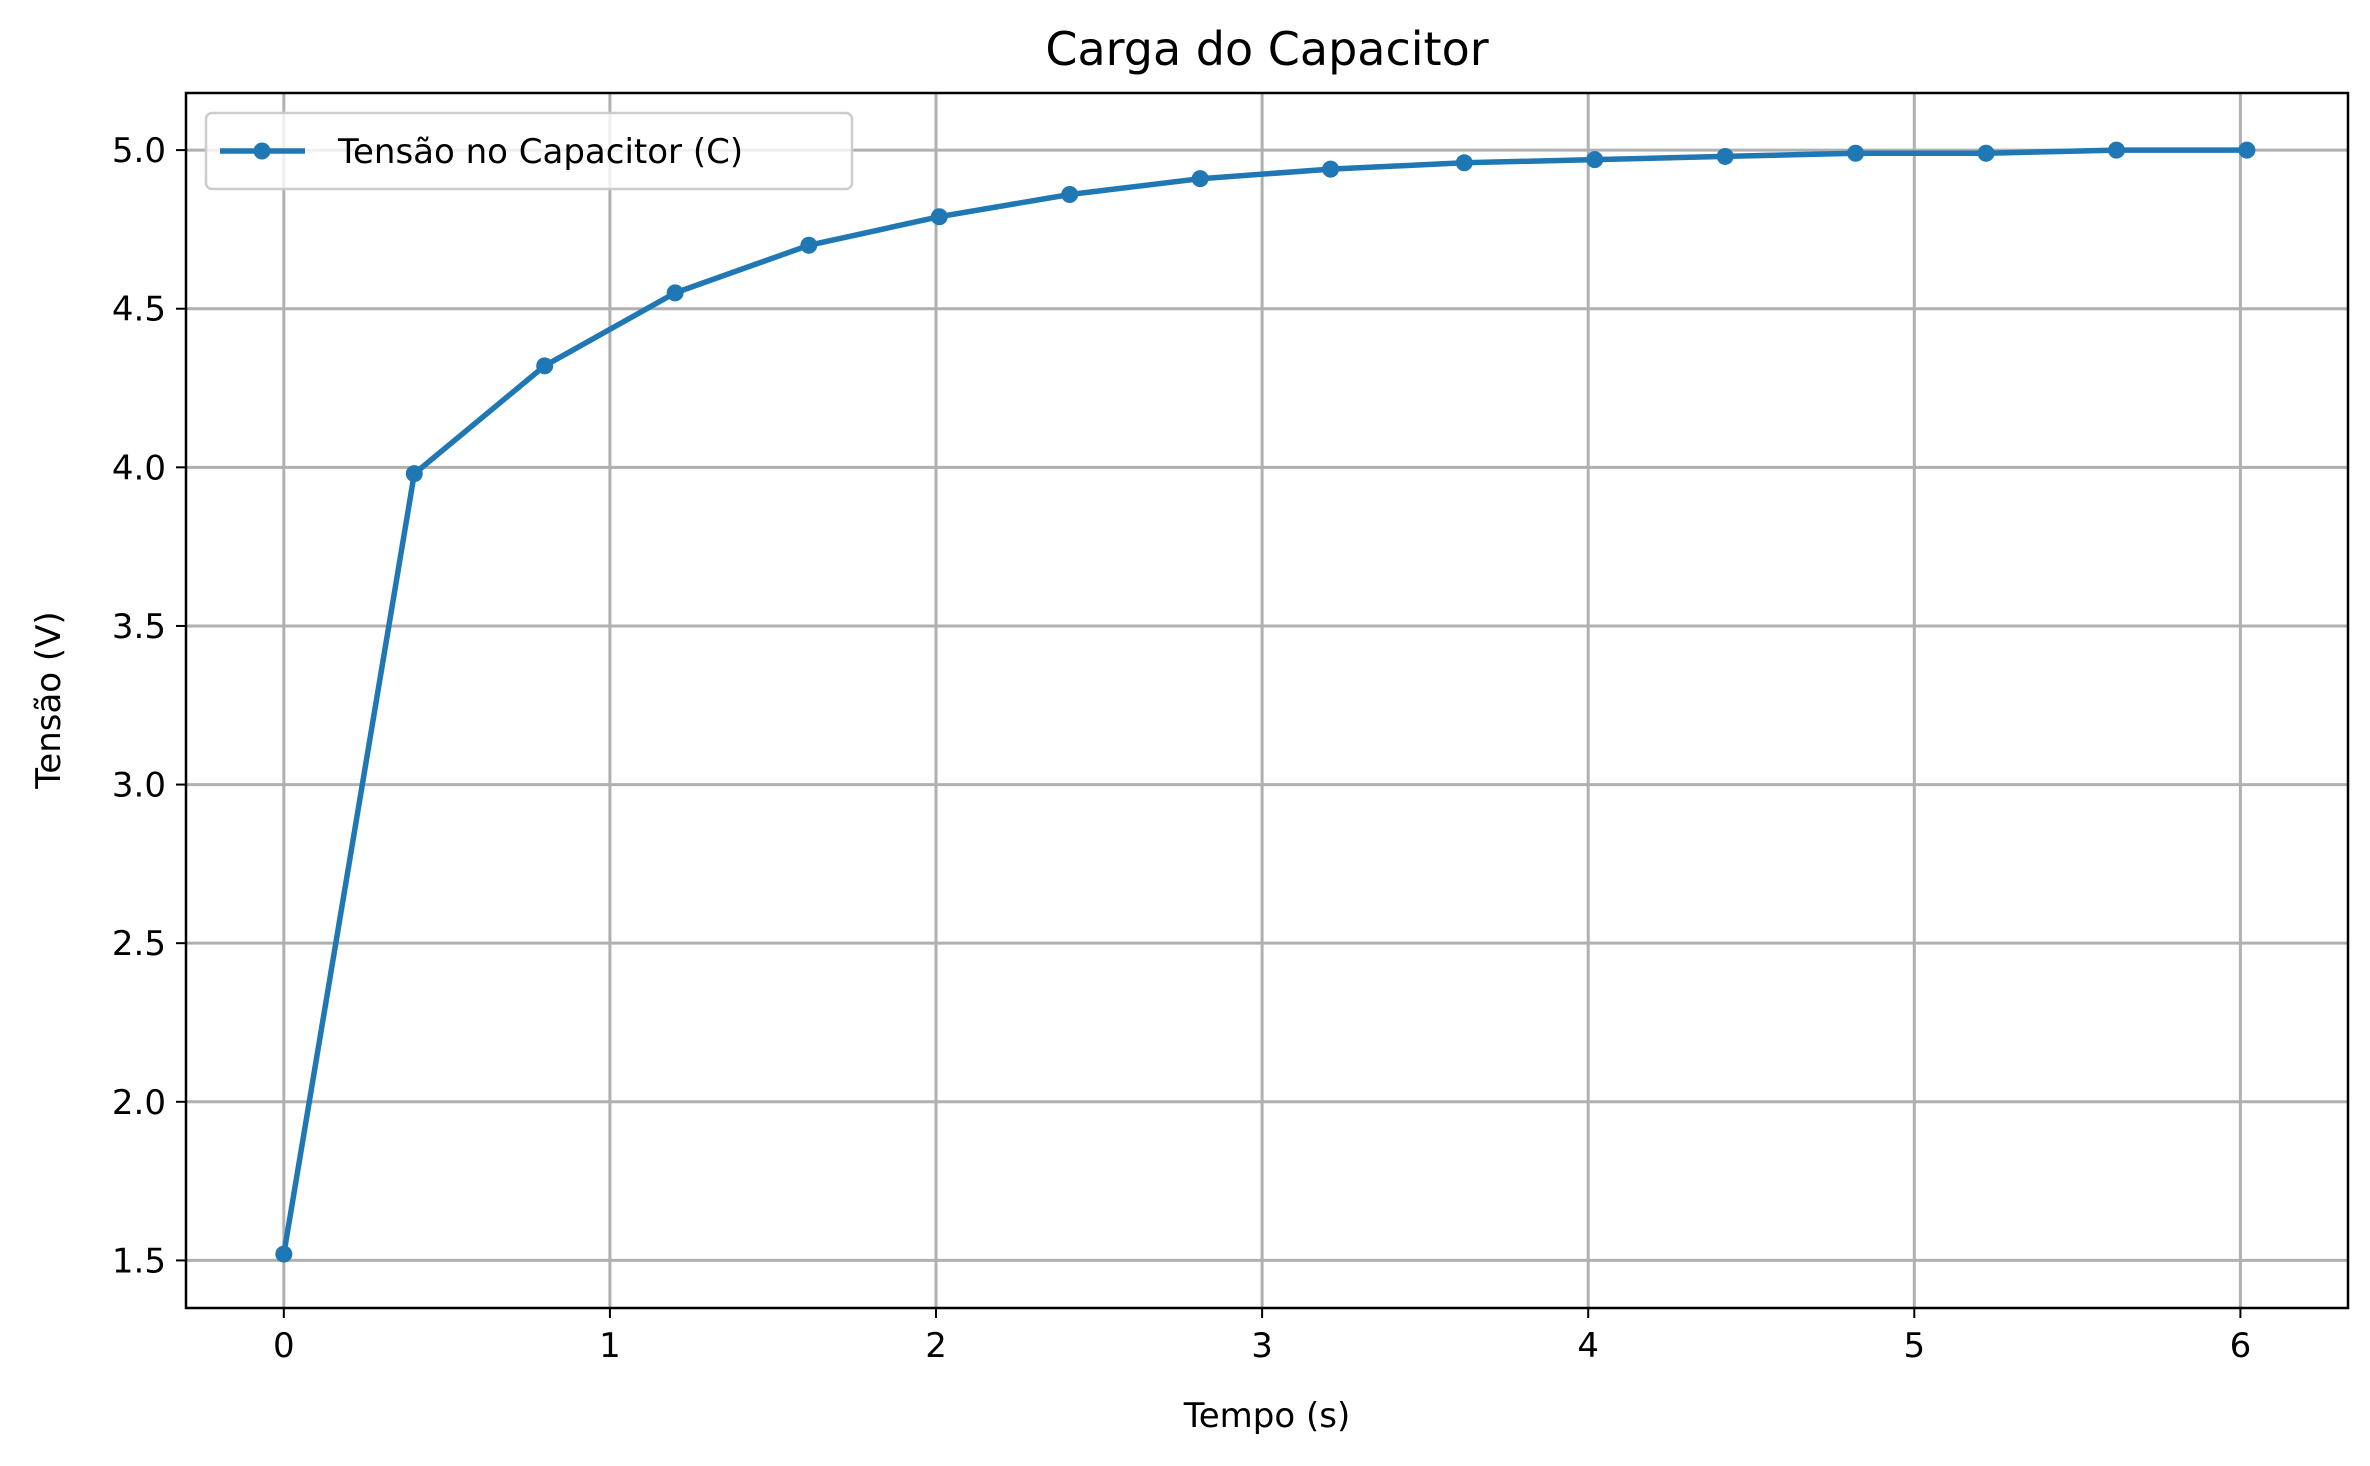 This screenshot has height=1466, width=2370. I want to click on y-tick-label: 2.5, so click(139, 944).